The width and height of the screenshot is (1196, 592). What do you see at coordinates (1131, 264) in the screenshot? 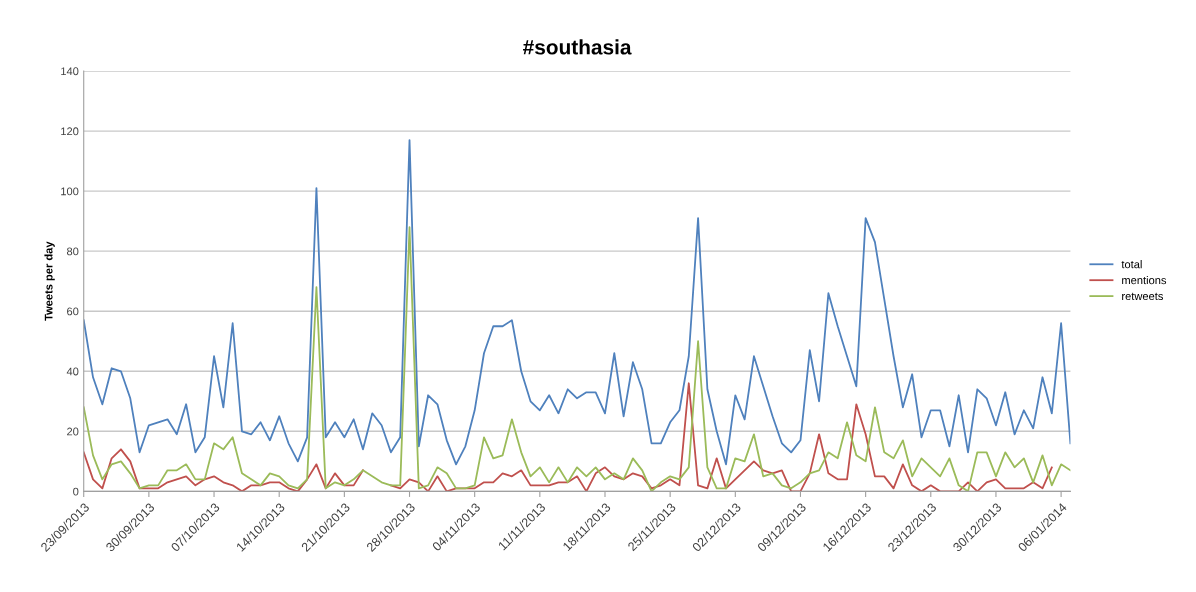
I see `legend-label: total` at bounding box center [1131, 264].